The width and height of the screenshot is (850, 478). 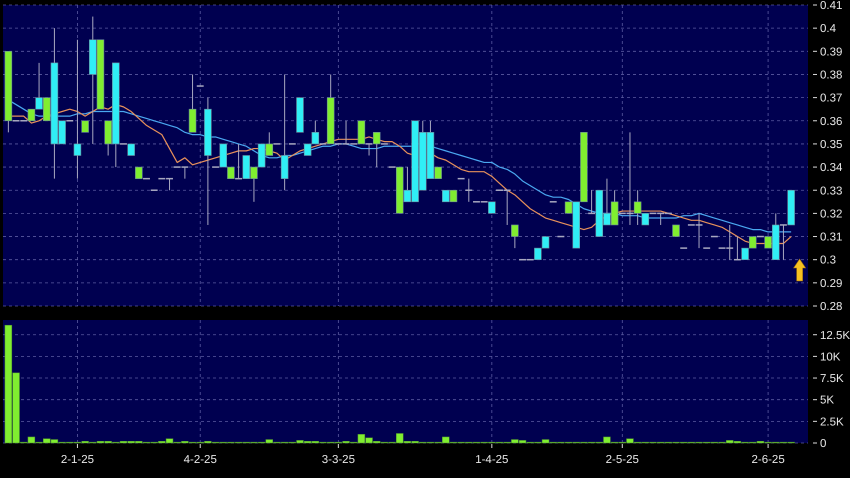 I want to click on y-tick-label: 0, so click(x=823, y=444).